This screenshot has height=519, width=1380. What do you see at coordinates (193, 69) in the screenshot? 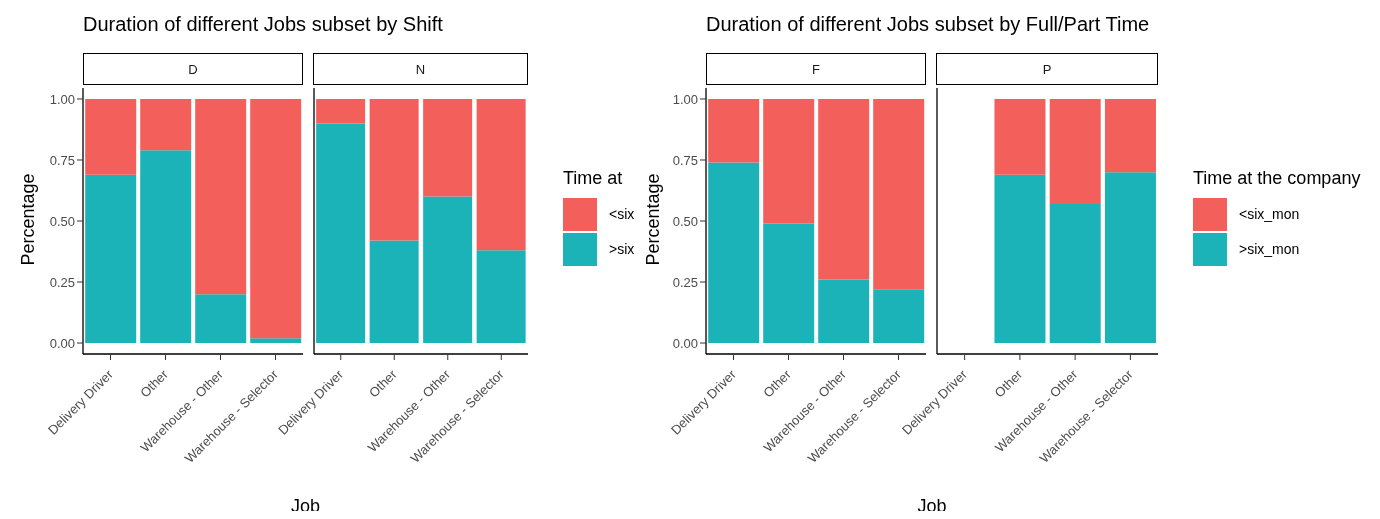
I see `chart-subtitle: D` at bounding box center [193, 69].